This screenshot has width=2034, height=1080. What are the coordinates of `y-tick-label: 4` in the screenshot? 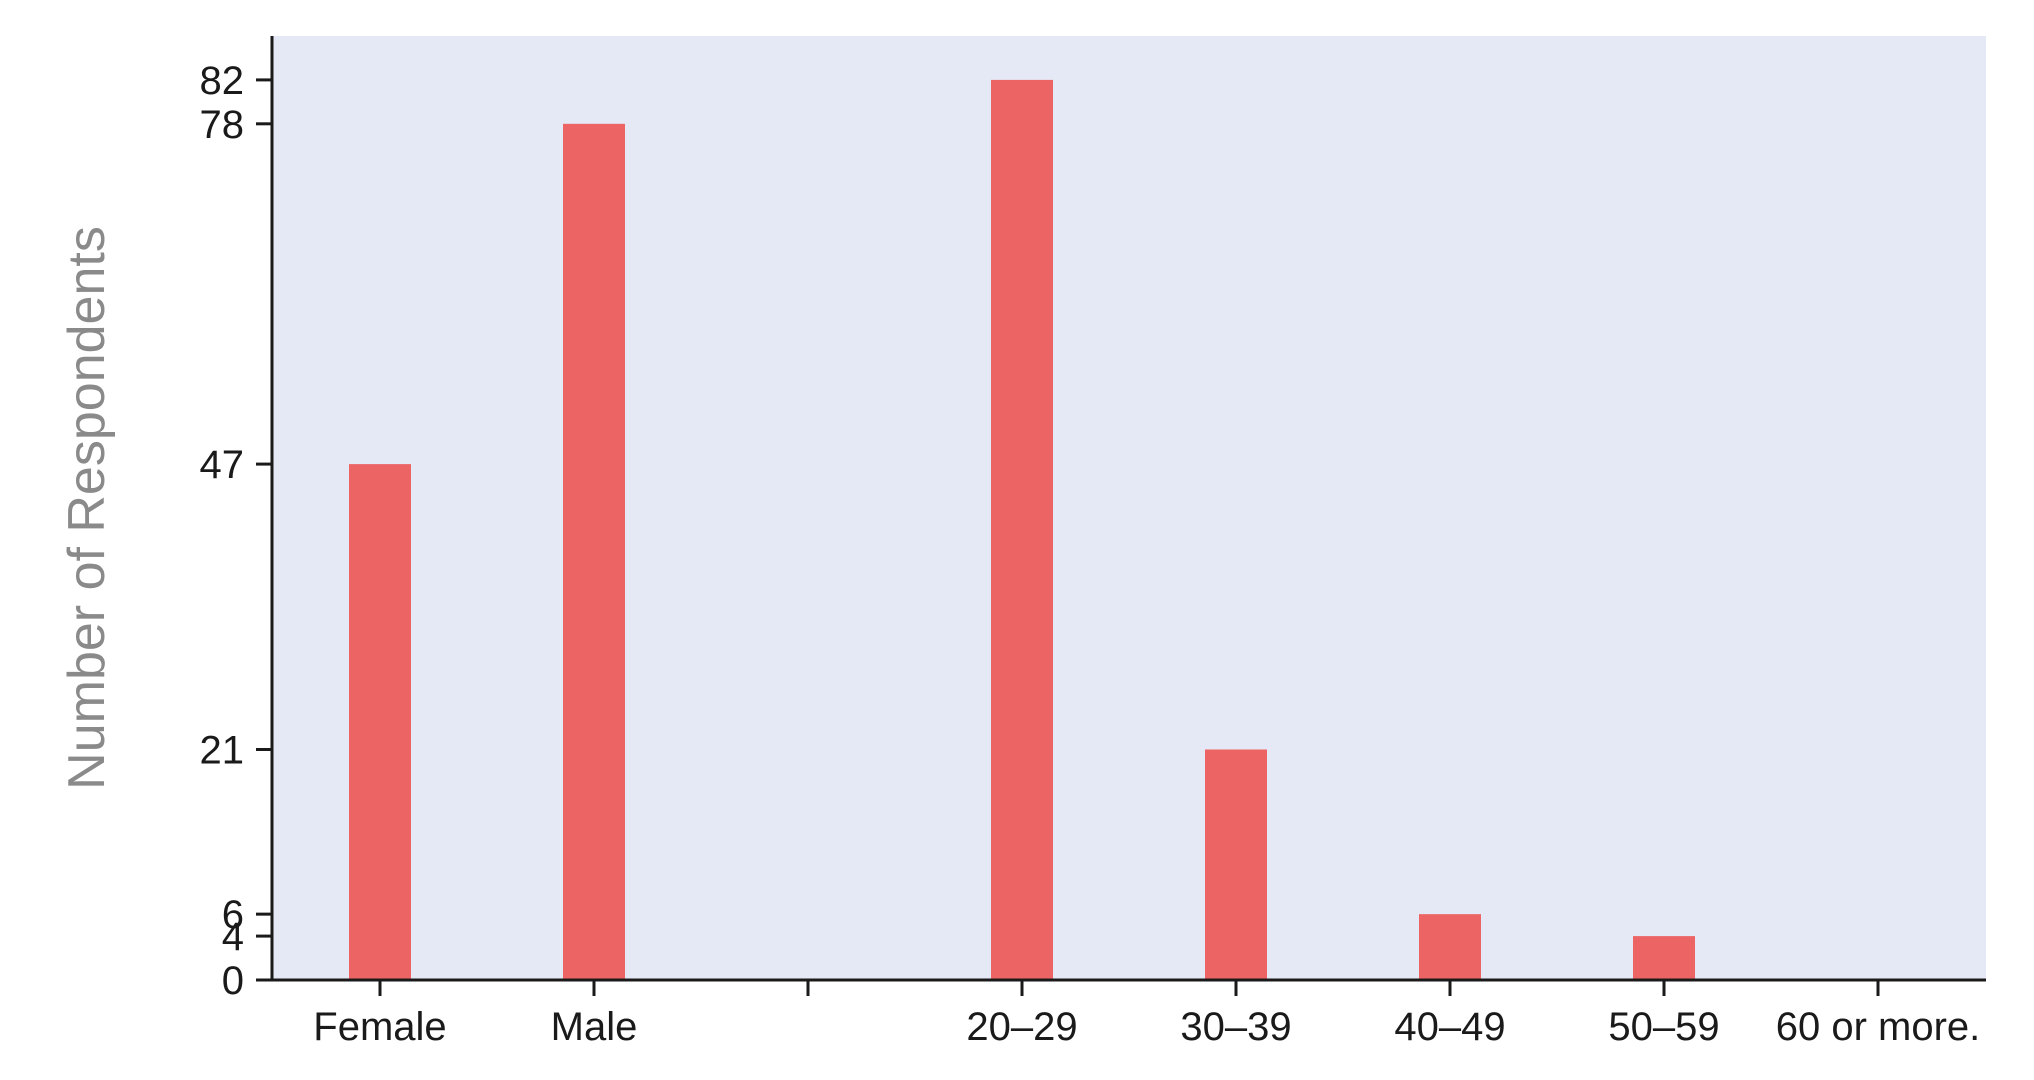 It's located at (233, 937).